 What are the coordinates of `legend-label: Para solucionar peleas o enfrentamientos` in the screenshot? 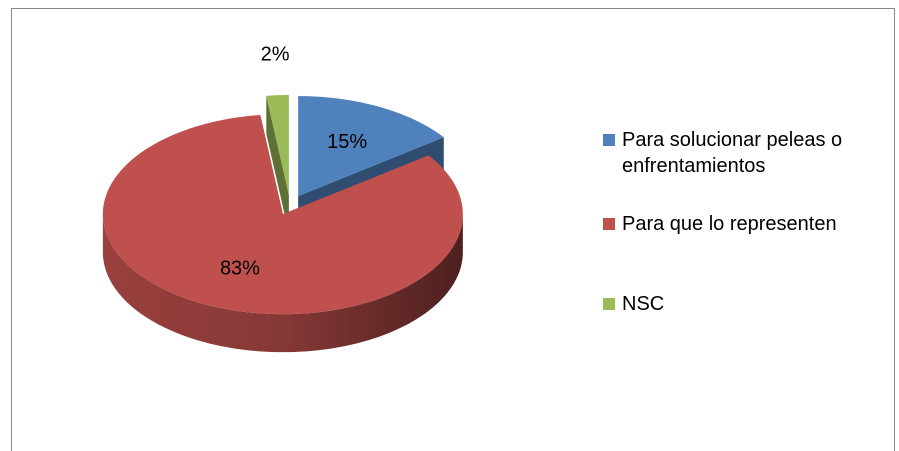 It's located at (732, 153).